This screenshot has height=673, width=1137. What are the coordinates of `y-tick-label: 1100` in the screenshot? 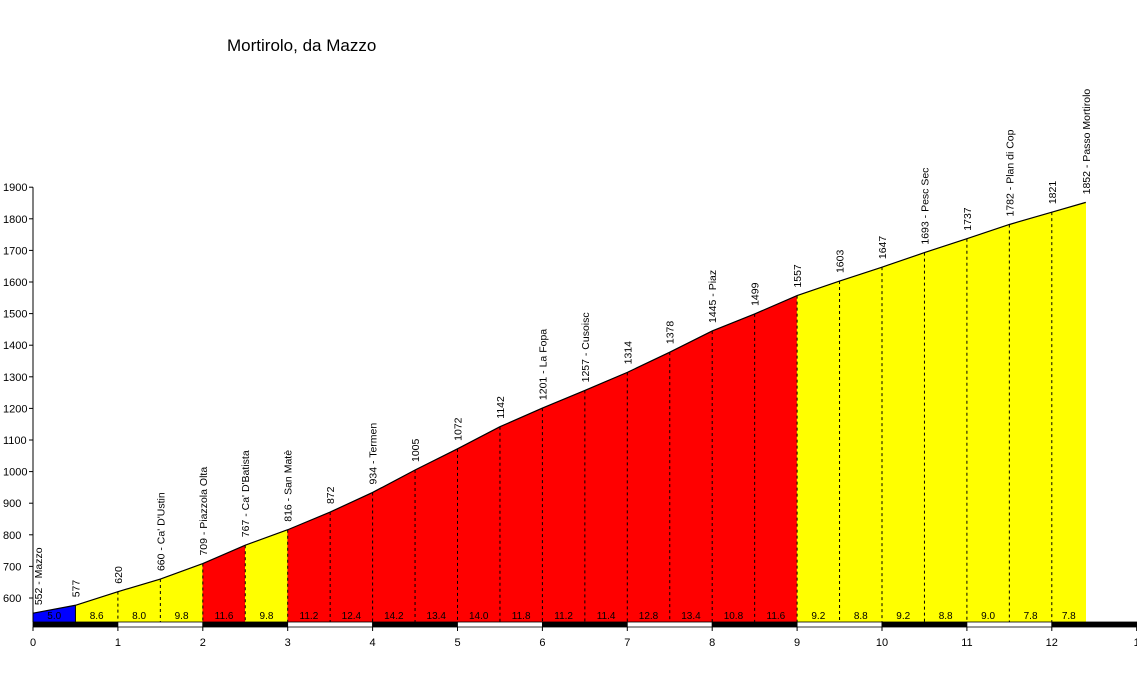 It's located at (15, 441).